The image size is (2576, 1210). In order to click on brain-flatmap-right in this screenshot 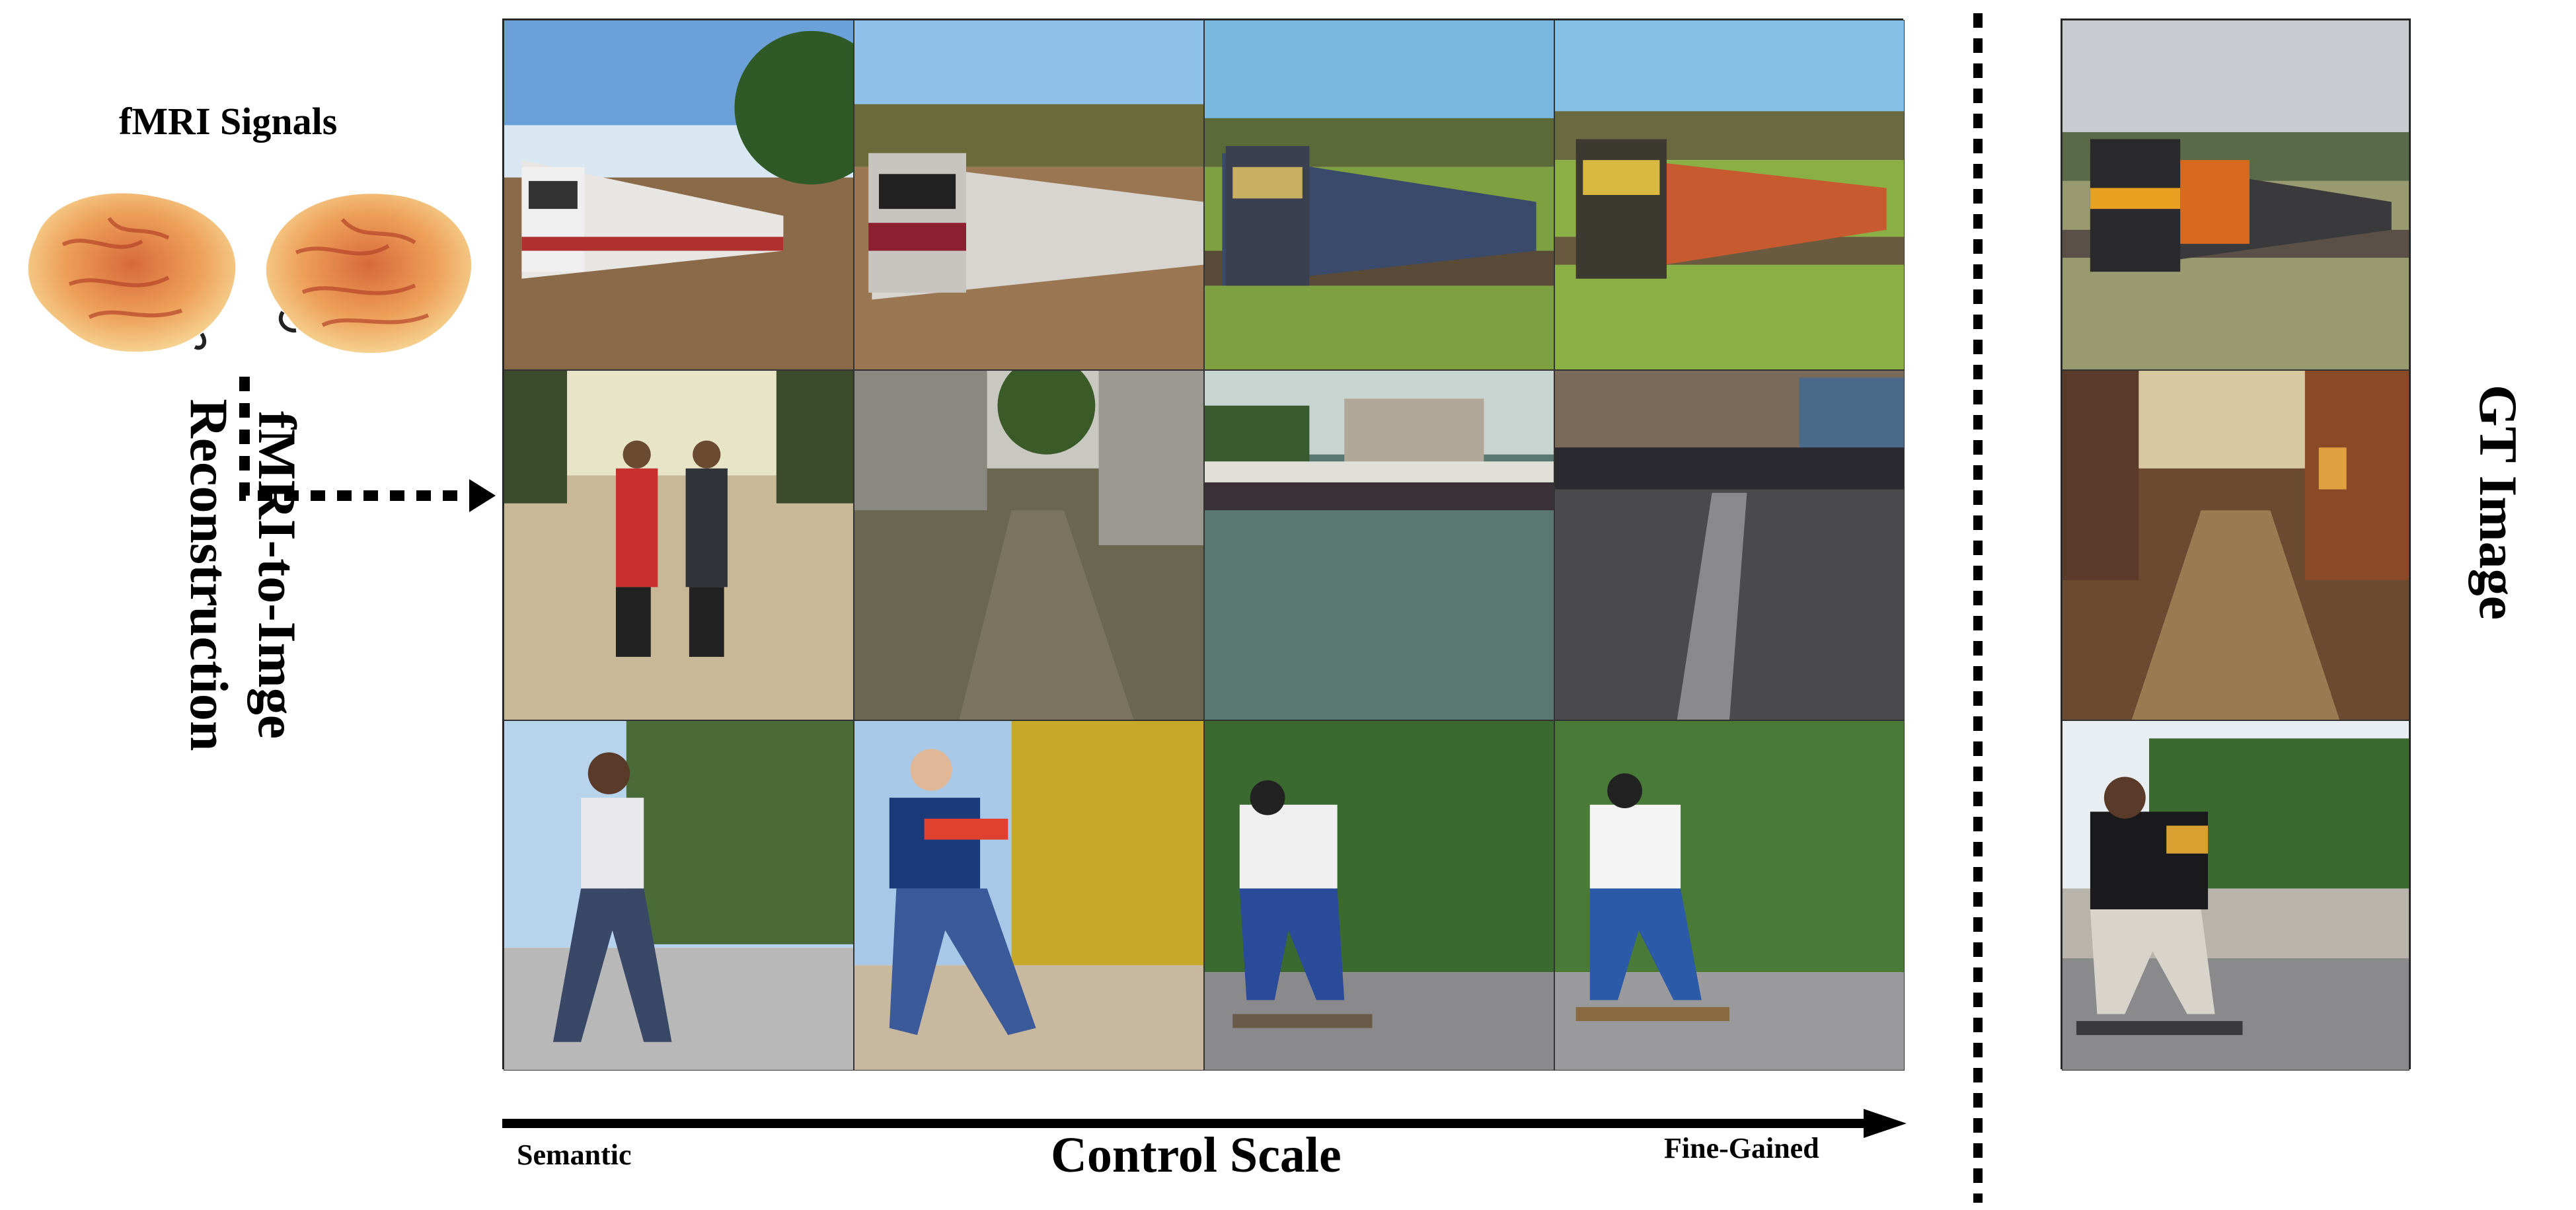, I will do `click(369, 274)`.